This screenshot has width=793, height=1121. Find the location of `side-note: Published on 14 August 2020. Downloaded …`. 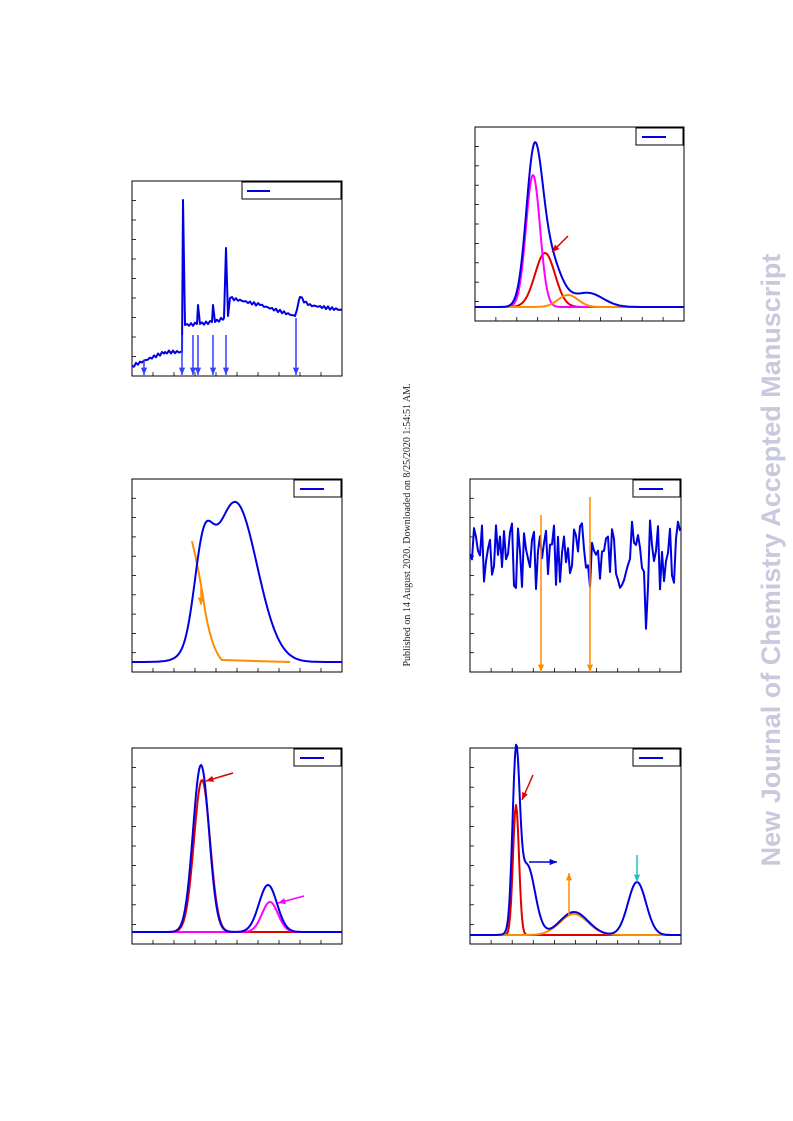

side-note: Published on 14 August 2020. Downloaded … is located at coordinates (407, 524).